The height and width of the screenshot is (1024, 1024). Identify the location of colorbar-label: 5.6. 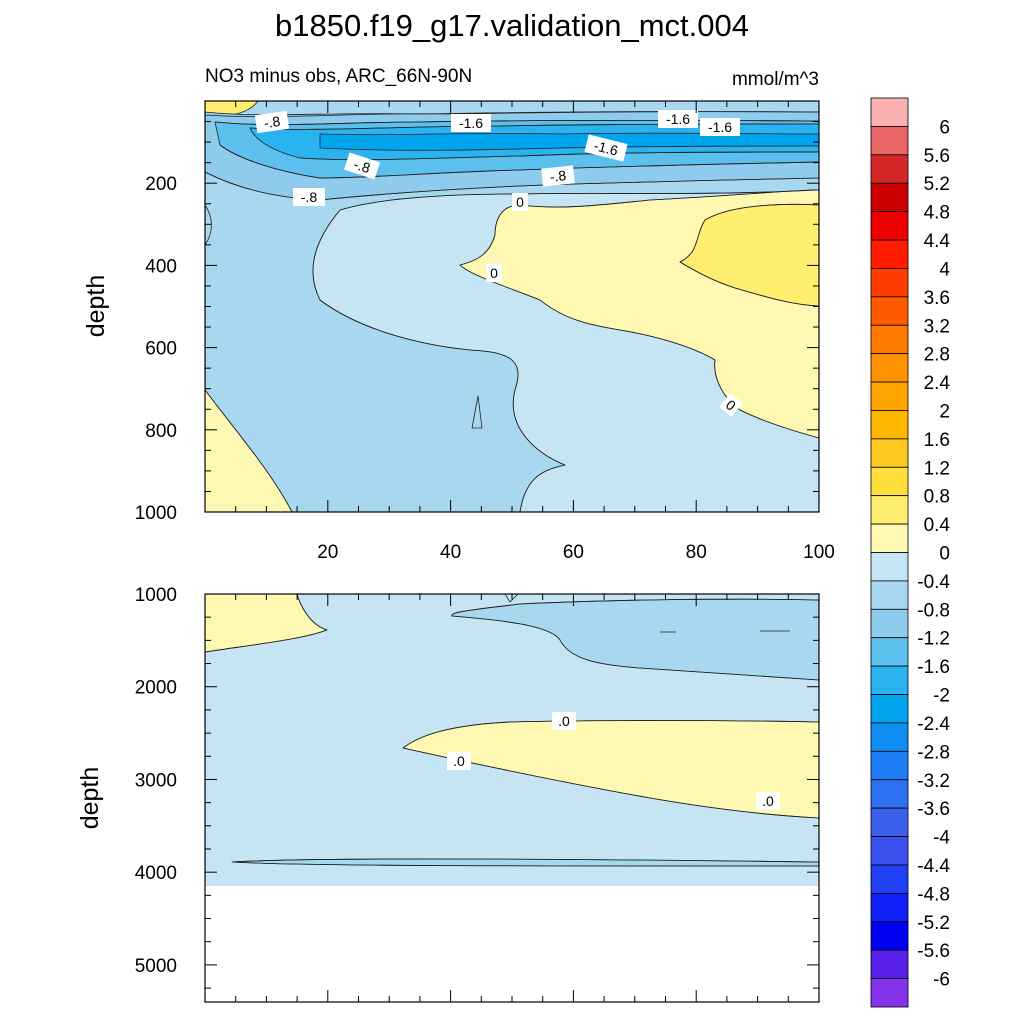
(937, 156).